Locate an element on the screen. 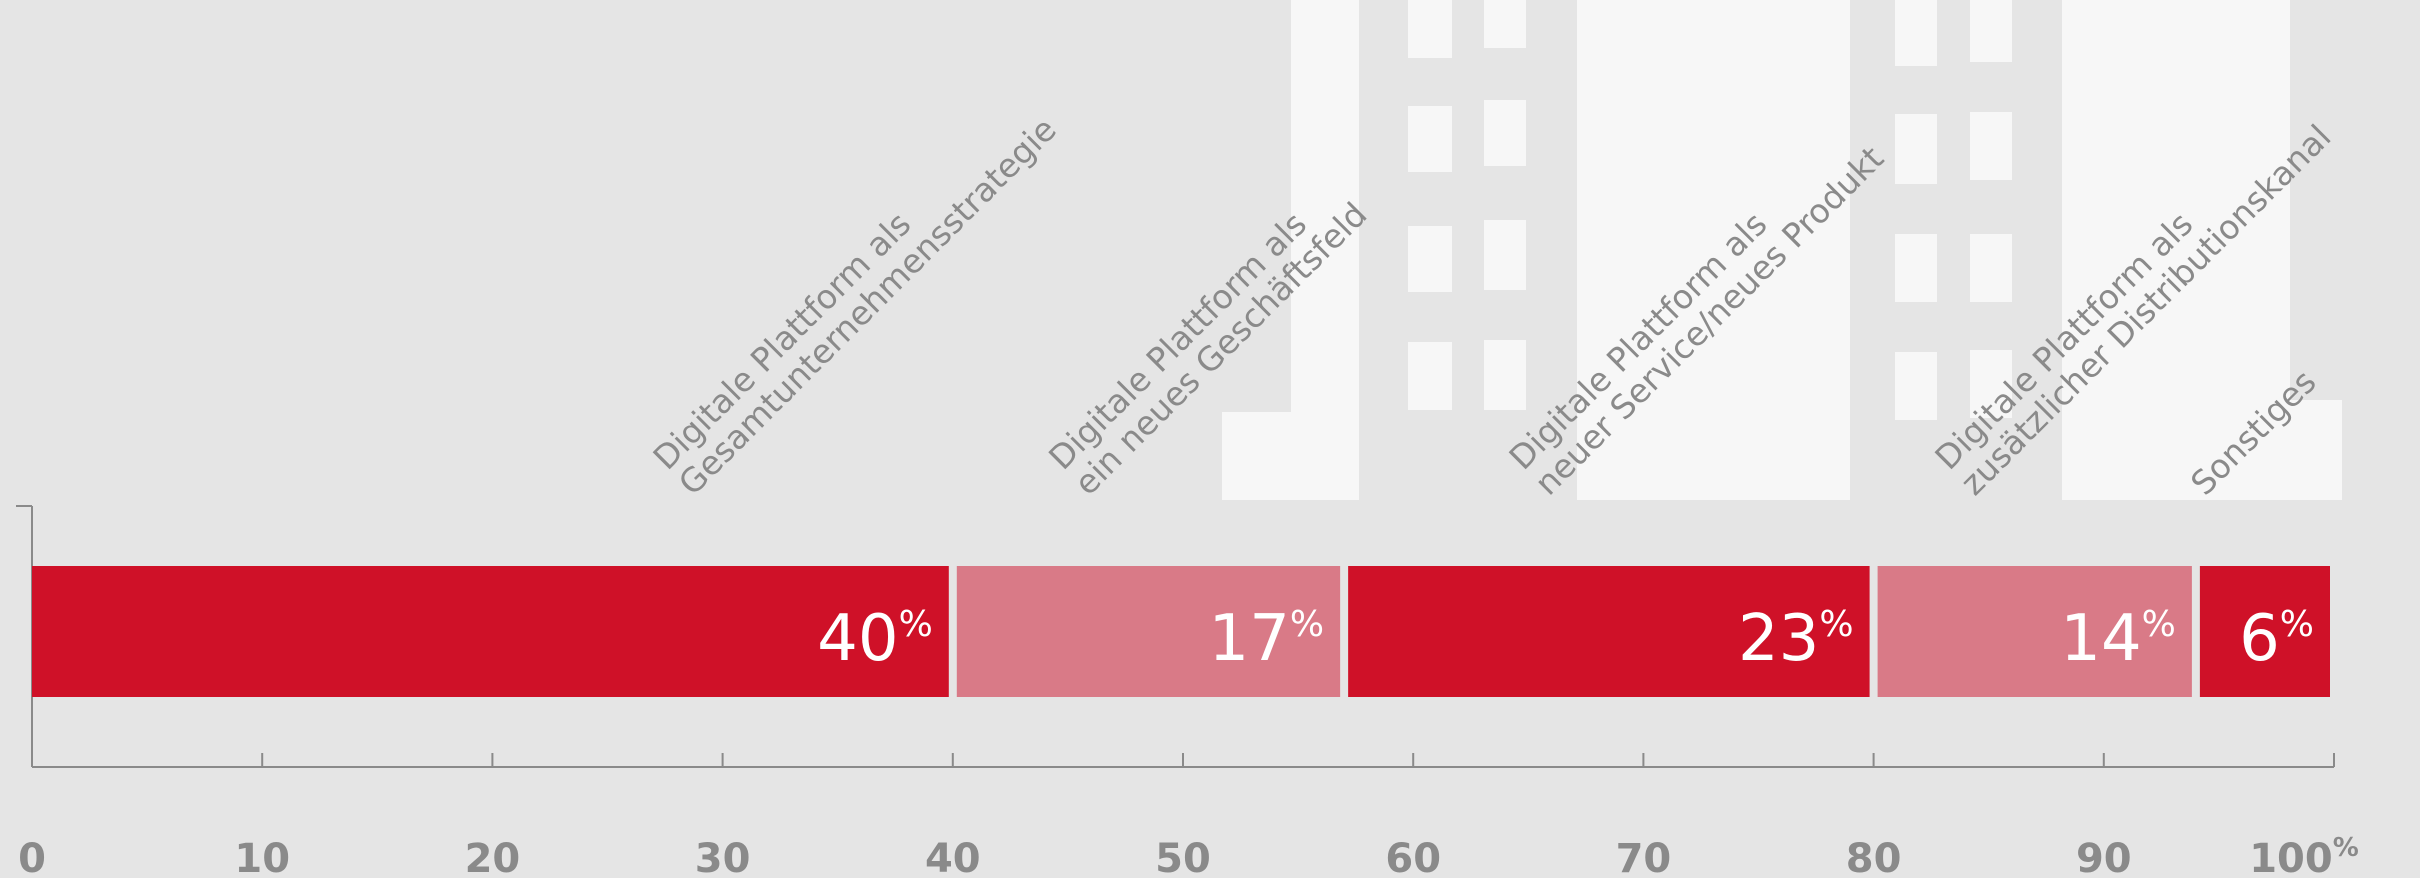 Image resolution: width=2420 pixels, height=878 pixels. x-tick-label: 90 is located at coordinates (2104, 857).